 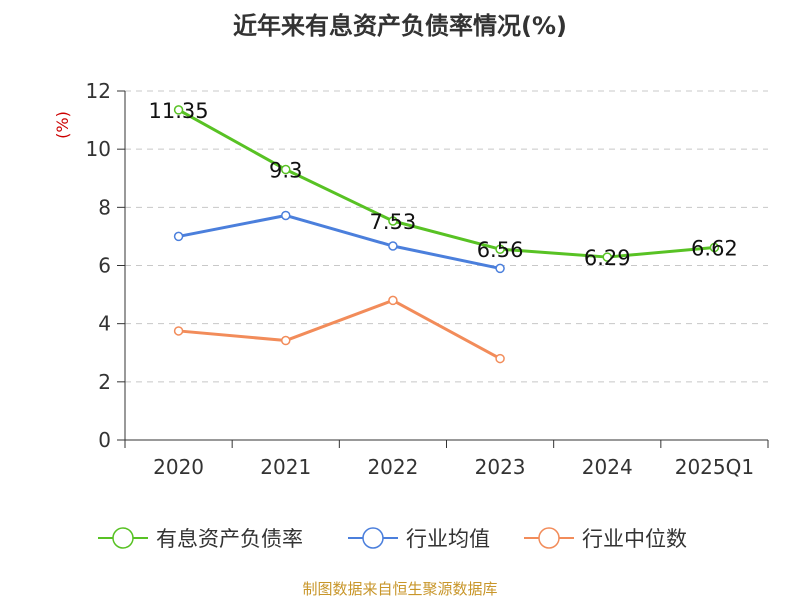 I want to click on x-tick-label: 2020, so click(x=178, y=467).